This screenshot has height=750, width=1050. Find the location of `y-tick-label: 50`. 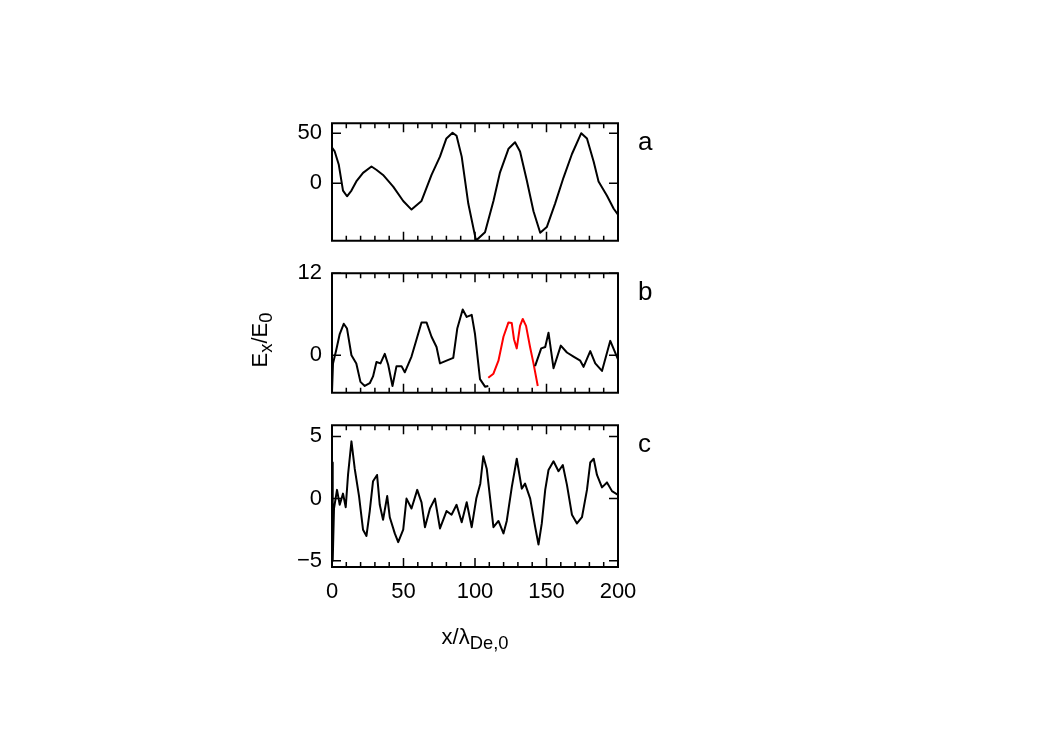

y-tick-label: 50 is located at coordinates (309, 132).